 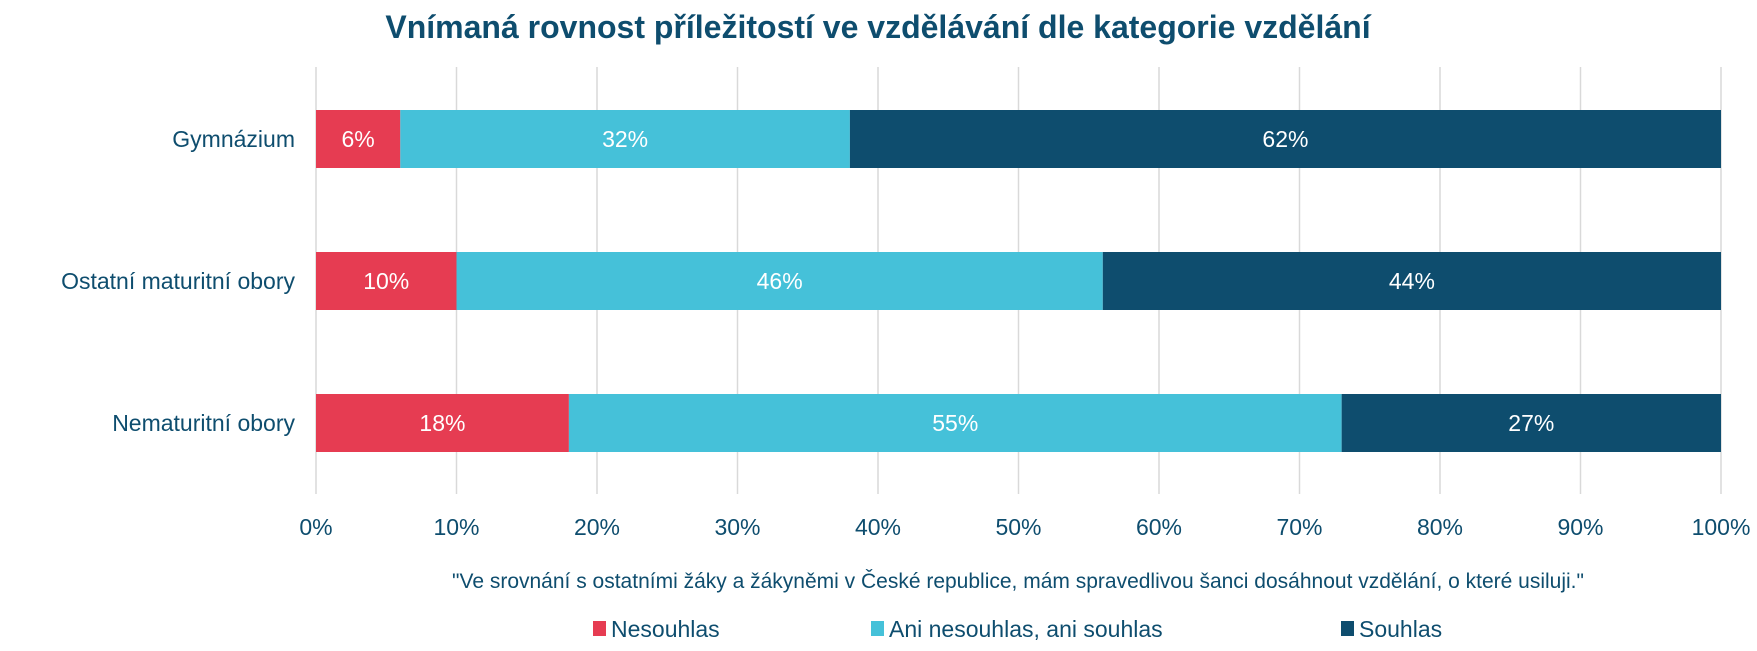 I want to click on x-tick-label: 90%, so click(x=1580, y=527).